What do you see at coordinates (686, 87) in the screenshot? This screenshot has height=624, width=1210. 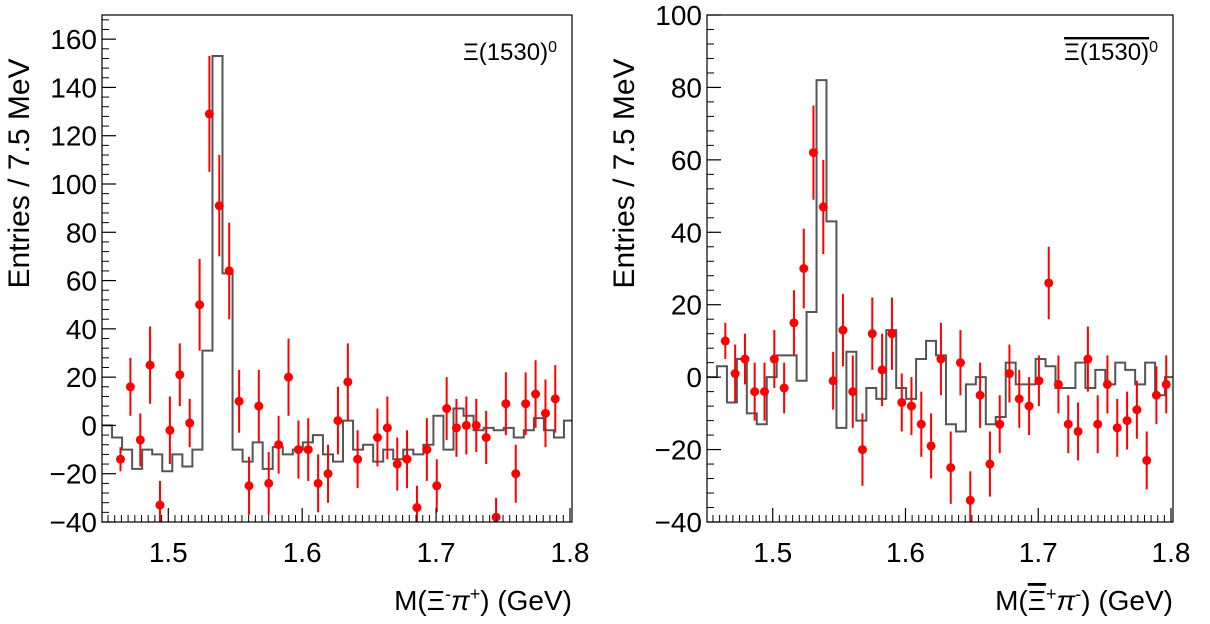 I see `y-tick-label: 80` at bounding box center [686, 87].